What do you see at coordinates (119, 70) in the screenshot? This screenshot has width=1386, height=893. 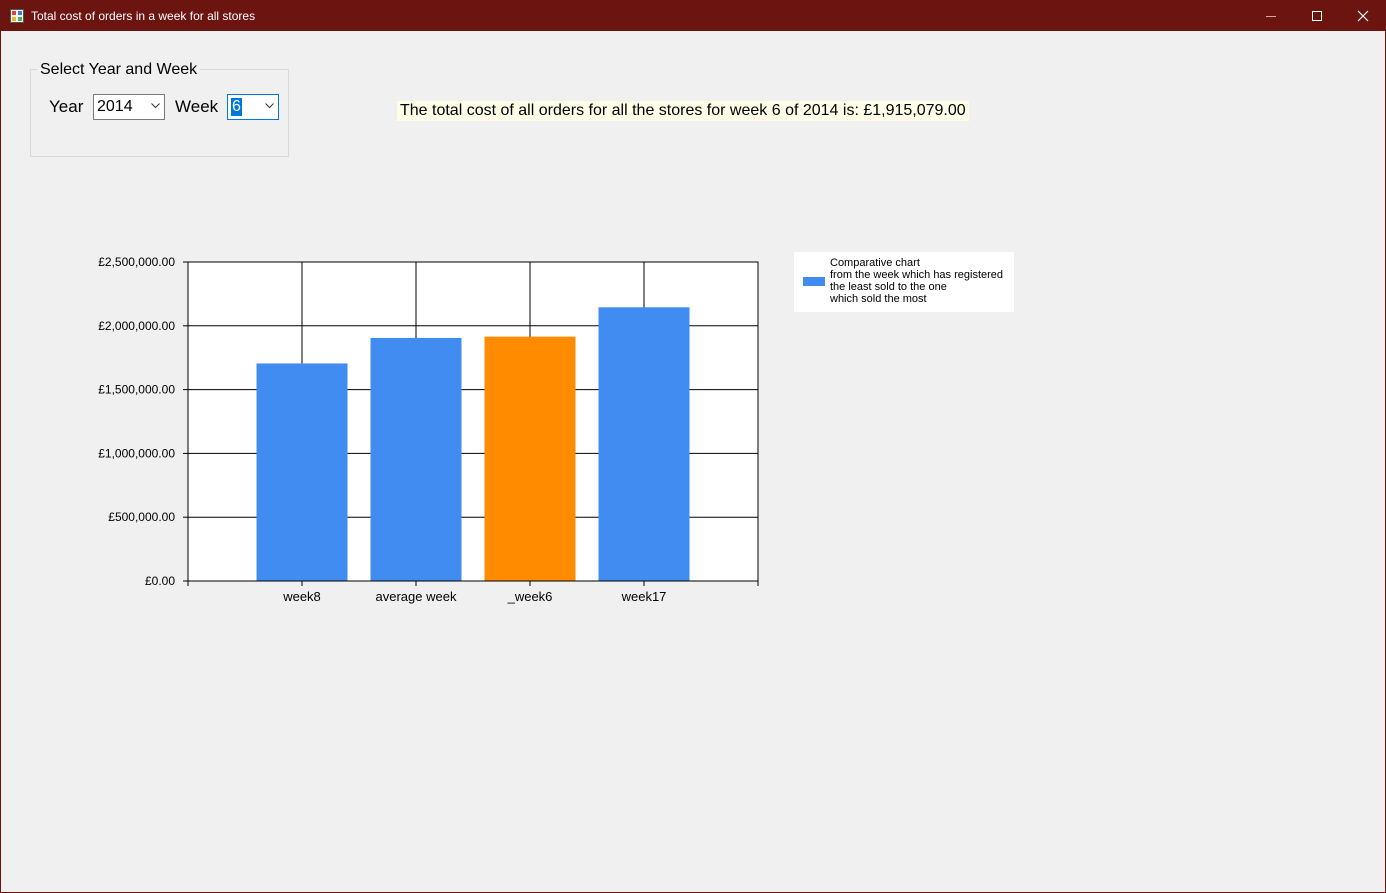 I see `groupbox-title: Select Year and Week` at bounding box center [119, 70].